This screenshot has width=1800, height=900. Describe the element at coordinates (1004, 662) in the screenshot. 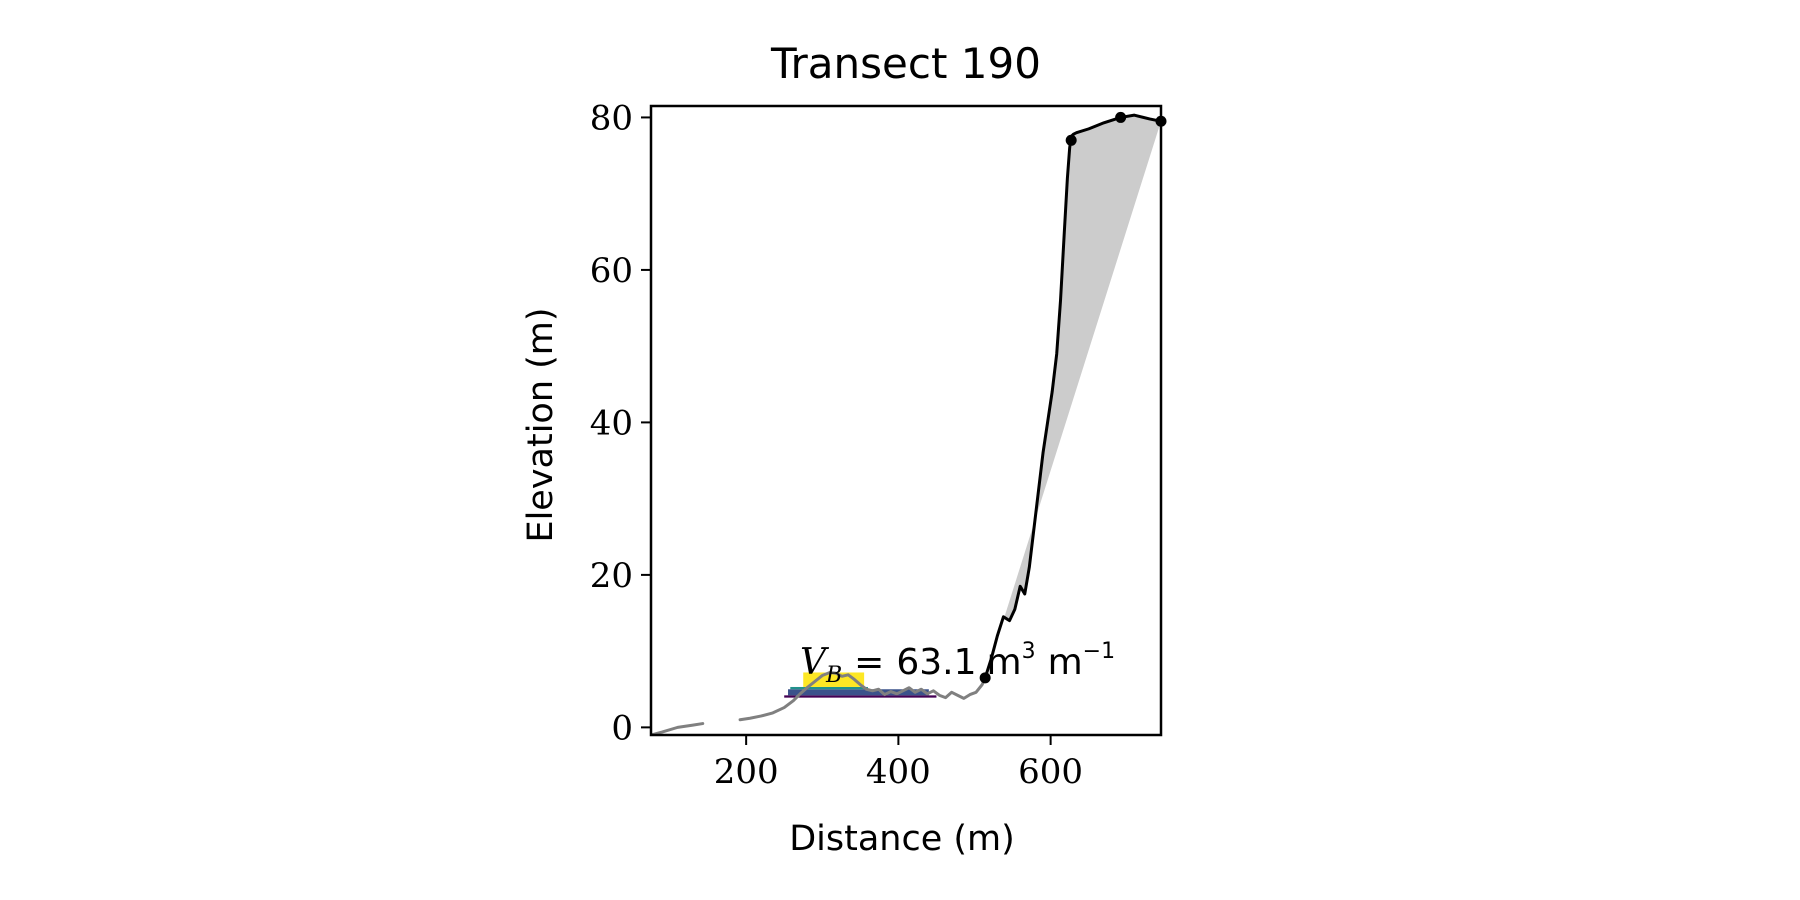

I see `annotation-unit-1: m` at that location.